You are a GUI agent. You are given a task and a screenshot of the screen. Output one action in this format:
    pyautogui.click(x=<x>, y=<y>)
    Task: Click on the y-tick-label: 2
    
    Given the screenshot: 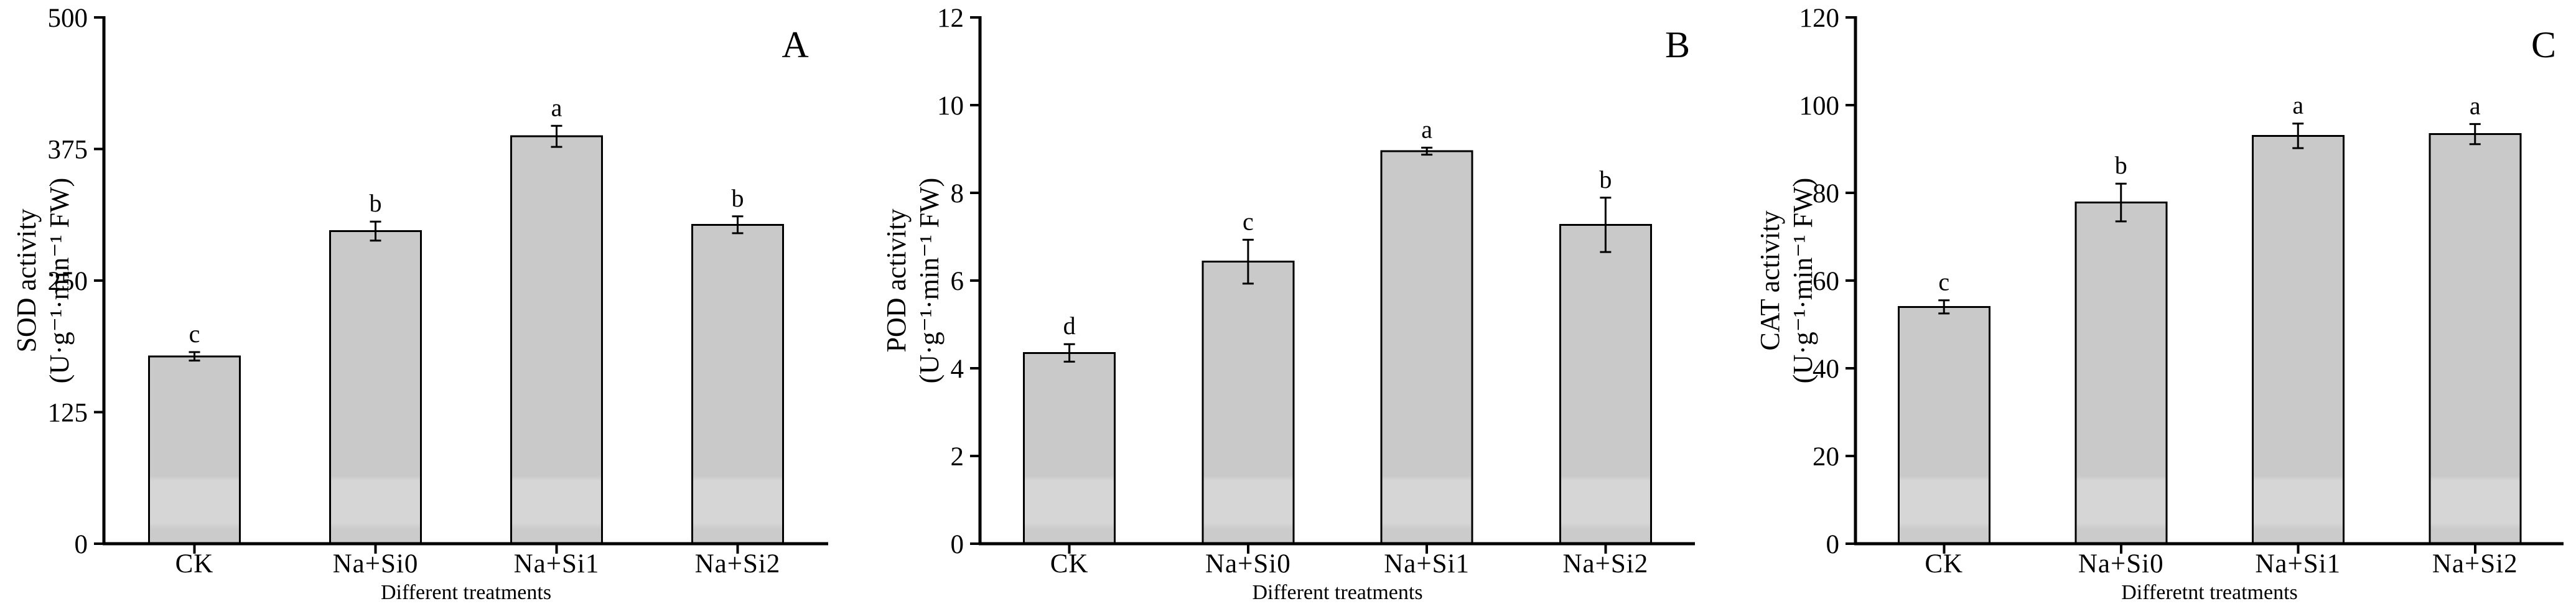 What is the action you would take?
    pyautogui.click(x=957, y=457)
    